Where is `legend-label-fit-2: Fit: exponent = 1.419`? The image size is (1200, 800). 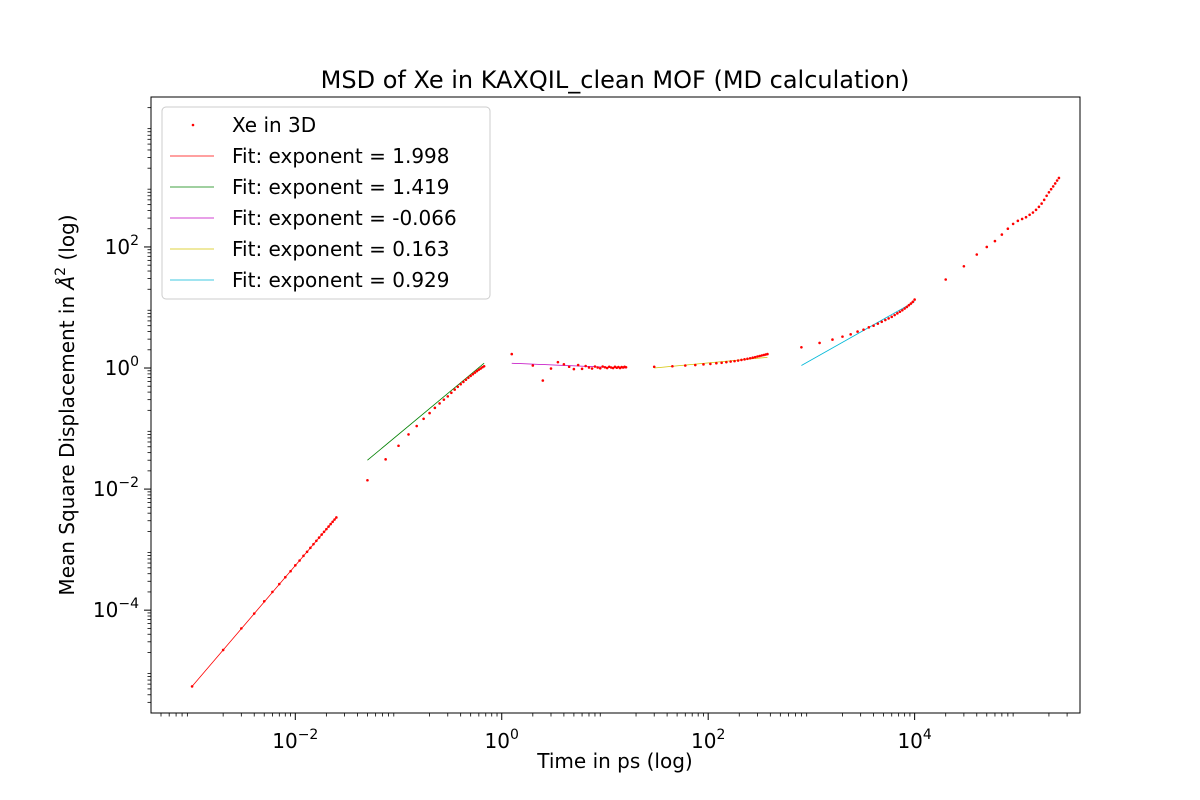
legend-label-fit-2: Fit: exponent = 1.419 is located at coordinates (341, 187).